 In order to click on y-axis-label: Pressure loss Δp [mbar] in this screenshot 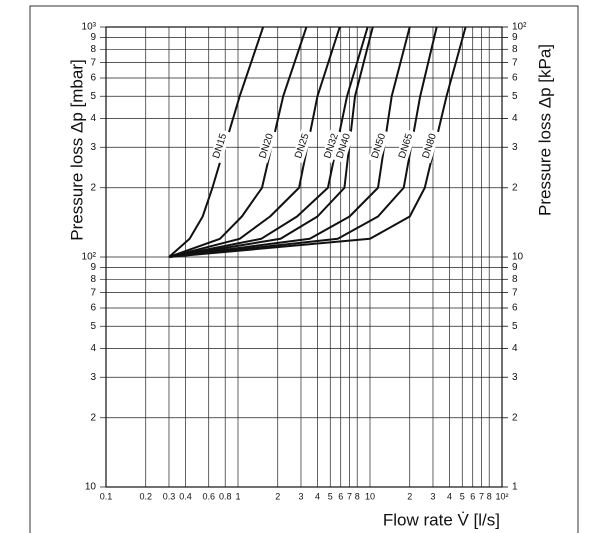, I will do `click(76, 149)`.